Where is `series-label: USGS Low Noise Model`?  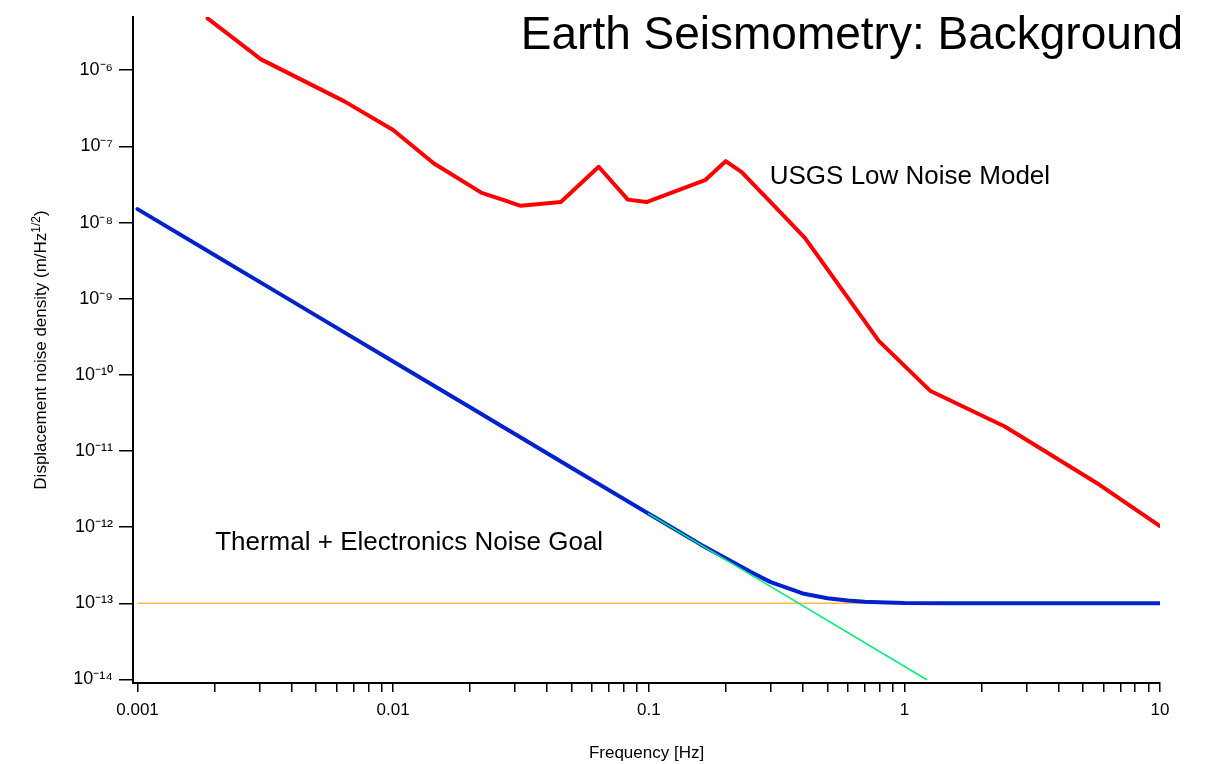
series-label: USGS Low Noise Model is located at coordinates (910, 175).